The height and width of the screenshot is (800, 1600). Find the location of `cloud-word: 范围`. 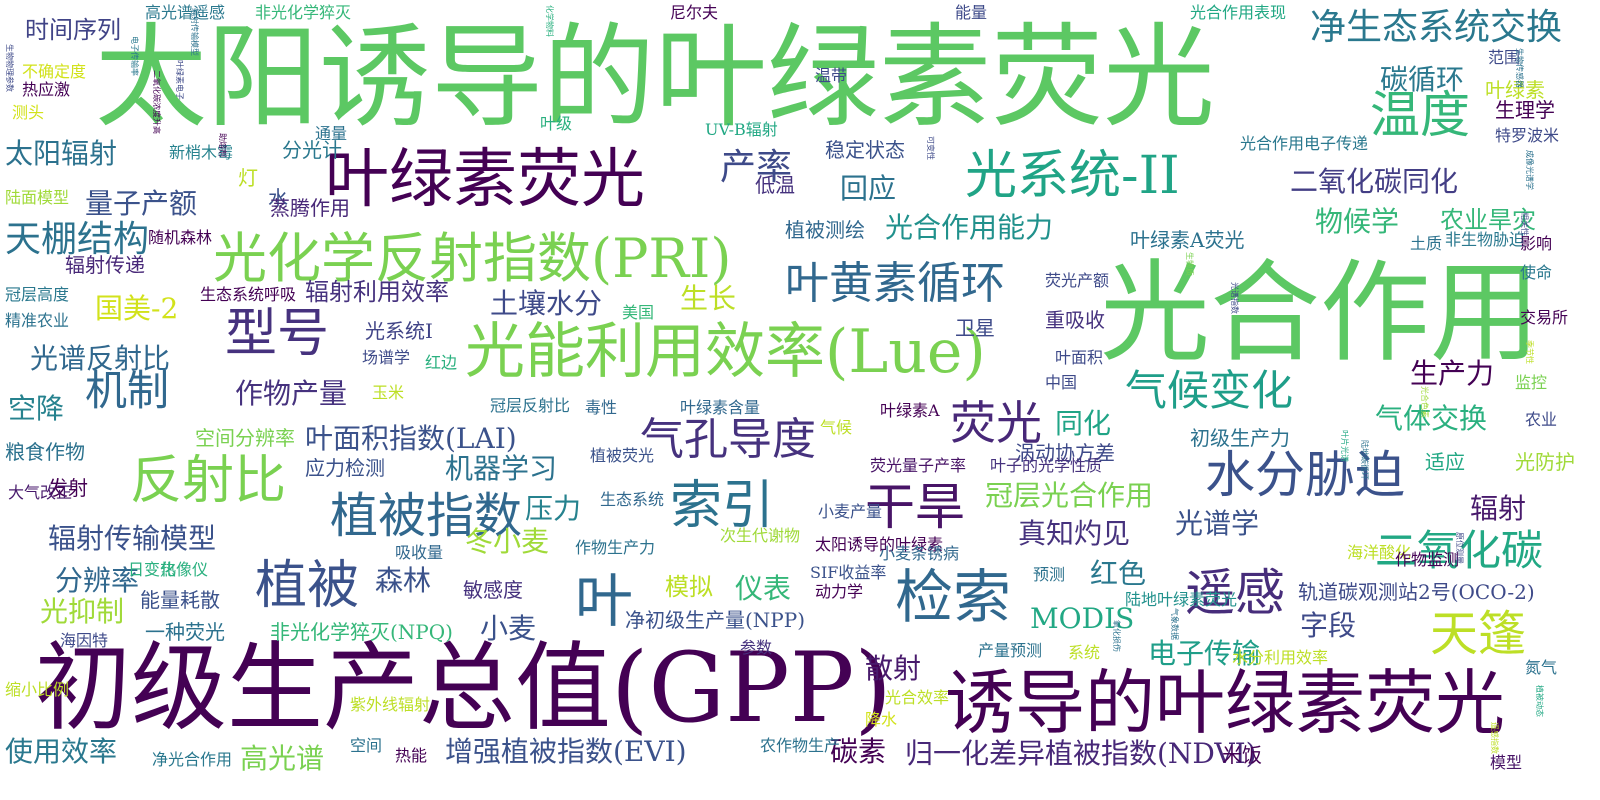

cloud-word: 范围 is located at coordinates (1504, 57).